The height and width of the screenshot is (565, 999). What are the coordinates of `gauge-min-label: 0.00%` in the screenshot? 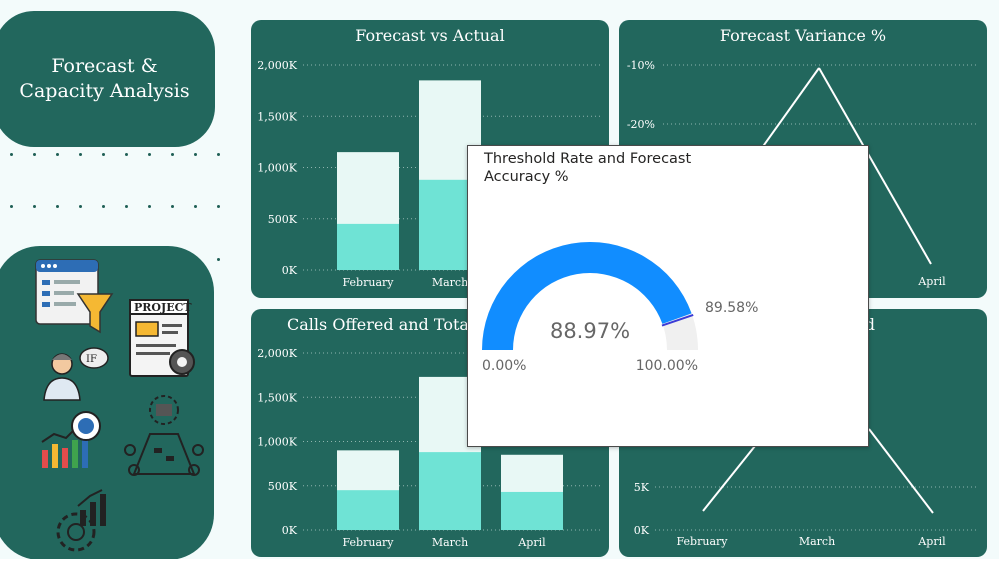 It's located at (504, 366).